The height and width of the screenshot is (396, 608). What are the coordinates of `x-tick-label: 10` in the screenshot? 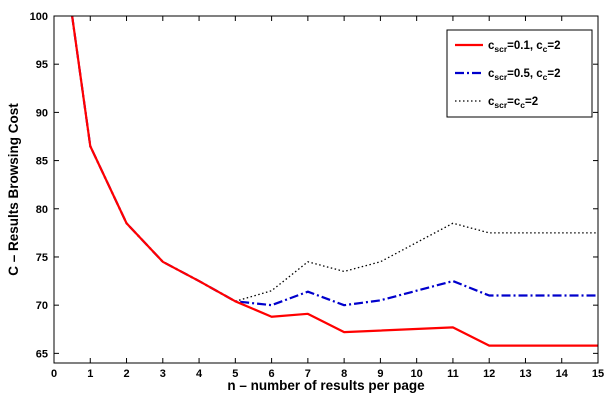 It's located at (417, 374).